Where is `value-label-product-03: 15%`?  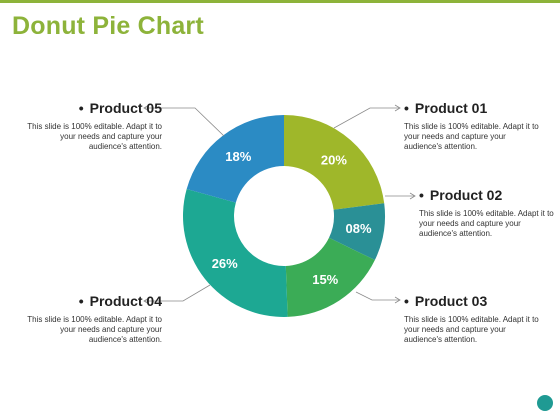
value-label-product-03: 15% is located at coordinates (325, 279).